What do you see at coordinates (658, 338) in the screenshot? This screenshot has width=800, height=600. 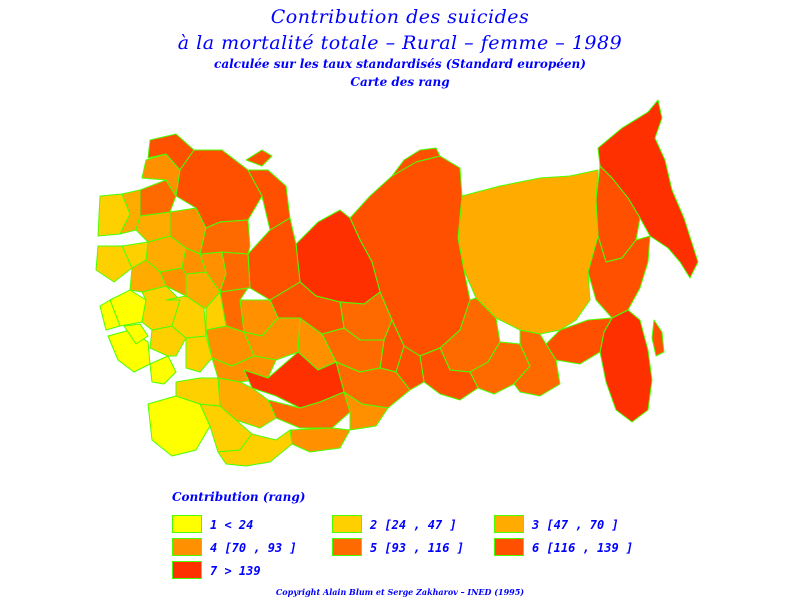 I see `region-sakhalin` at bounding box center [658, 338].